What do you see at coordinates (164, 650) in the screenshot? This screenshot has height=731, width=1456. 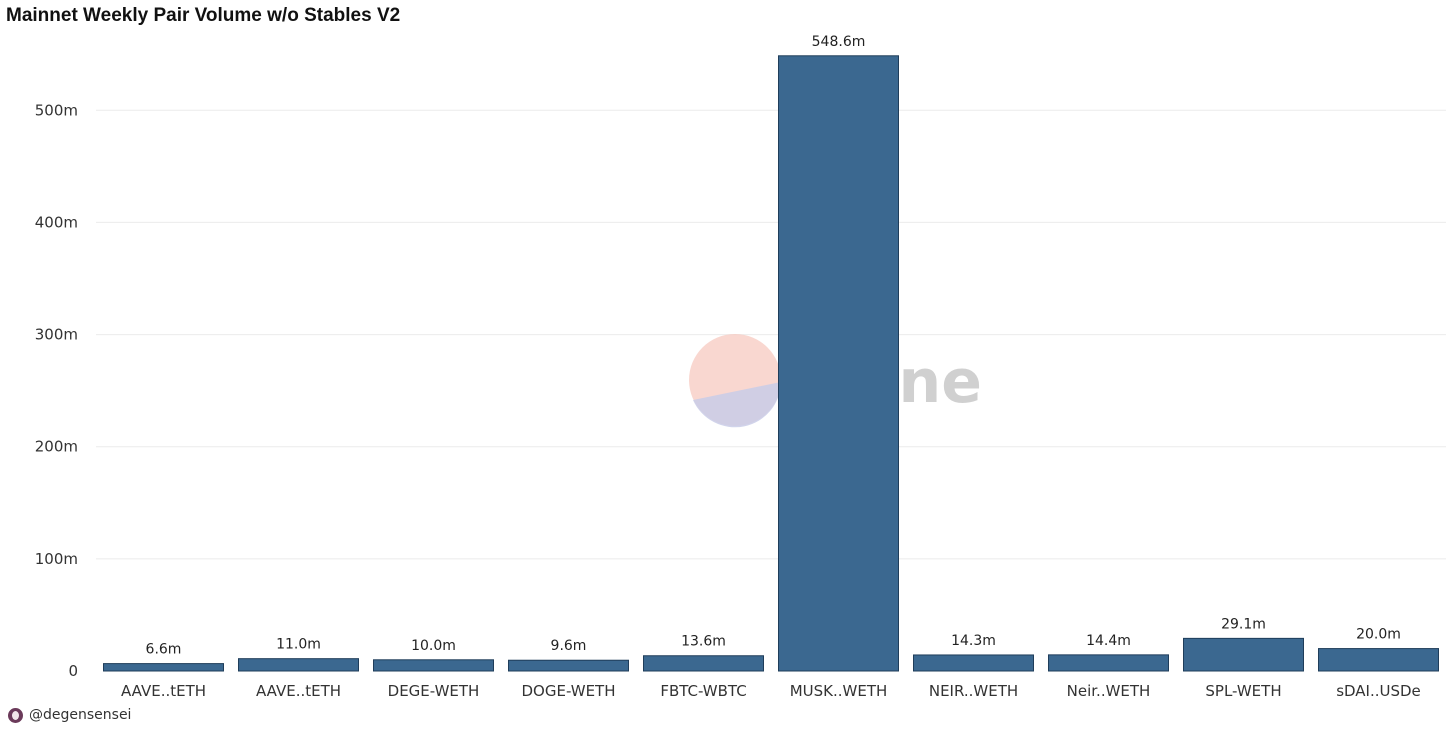 I see `bar-value-label: 6.6m` at bounding box center [164, 650].